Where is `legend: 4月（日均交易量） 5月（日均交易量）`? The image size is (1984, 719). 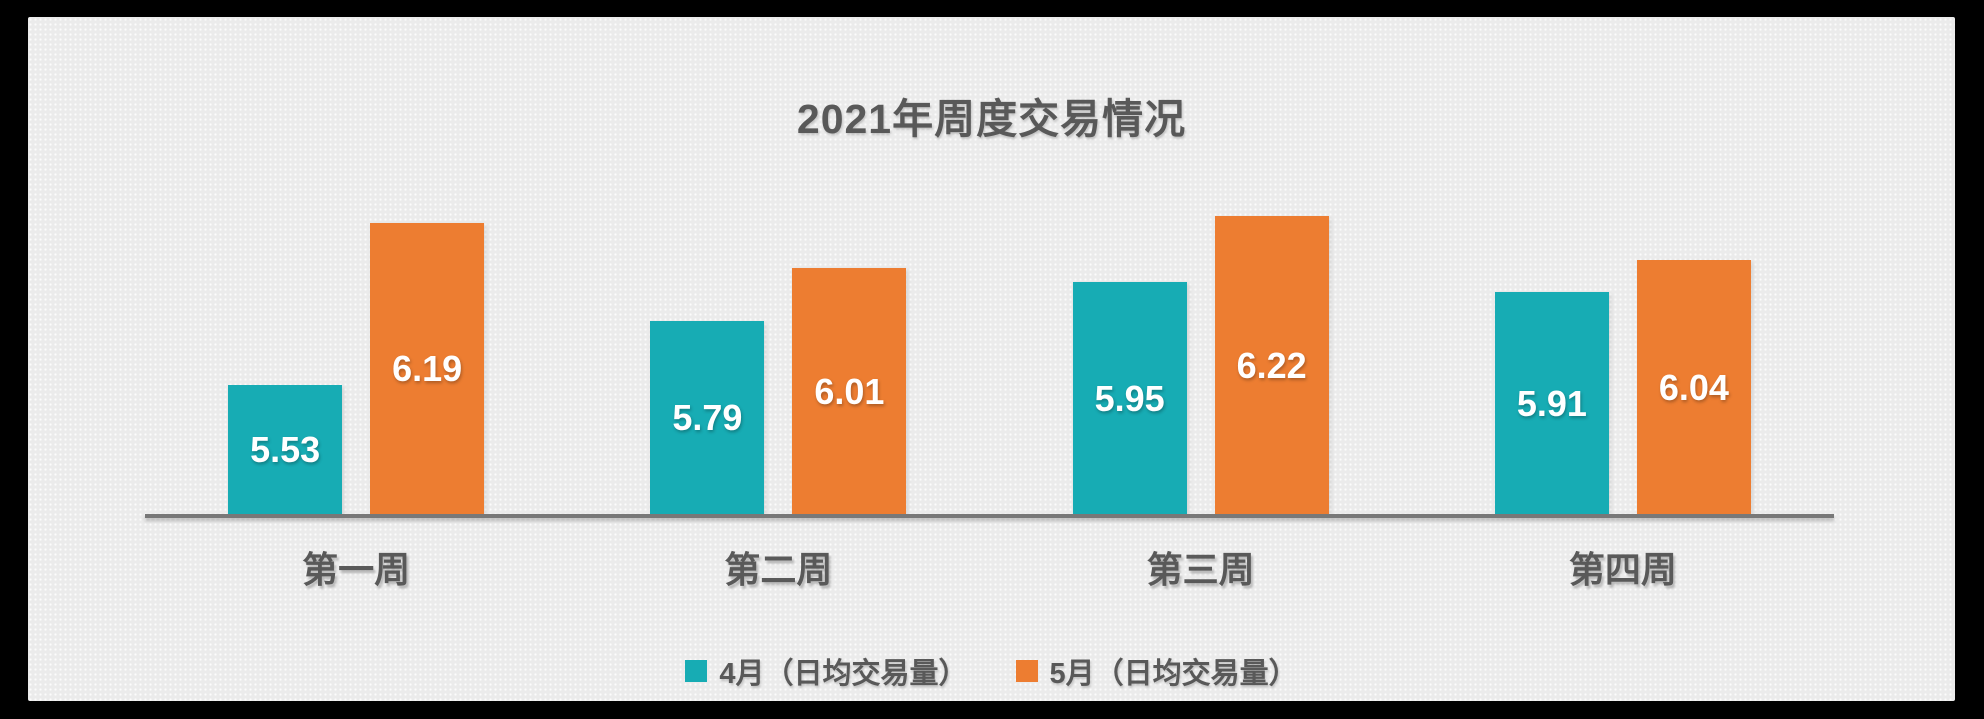 legend: 4月（日均交易量） 5月（日均交易量） is located at coordinates (991, 671).